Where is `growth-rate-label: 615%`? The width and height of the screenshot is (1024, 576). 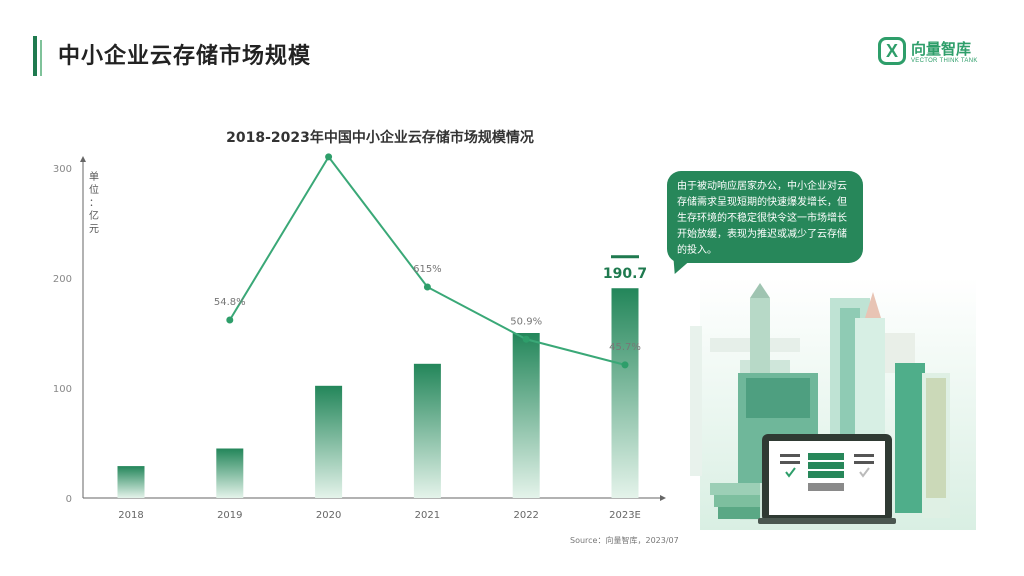
growth-rate-label: 615% is located at coordinates (427, 269).